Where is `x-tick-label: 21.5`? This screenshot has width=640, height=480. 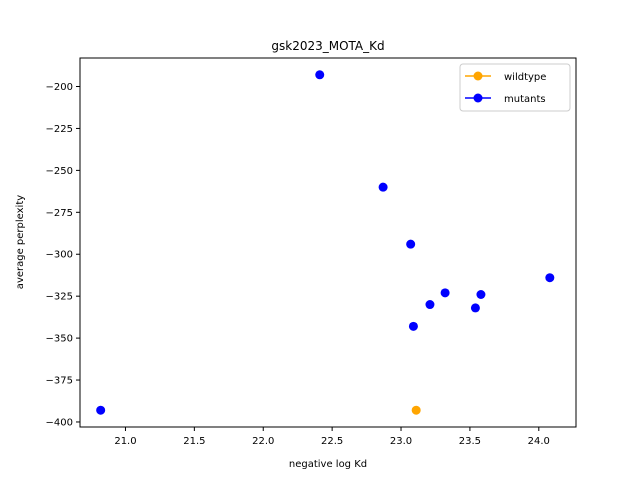
x-tick-label: 21.5 is located at coordinates (194, 441).